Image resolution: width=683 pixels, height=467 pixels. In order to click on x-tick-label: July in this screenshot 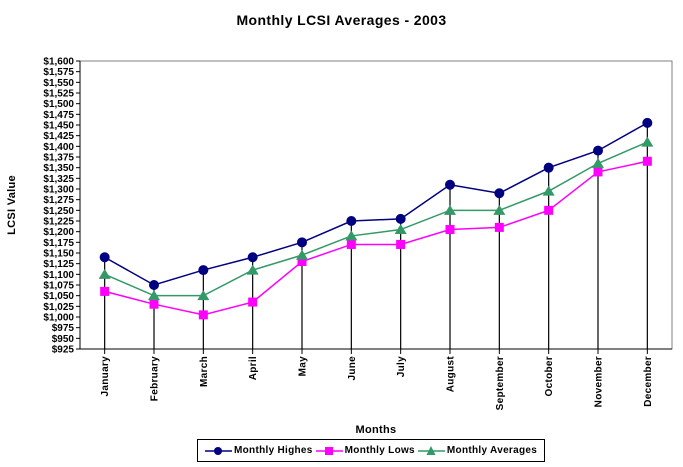, I will do `click(401, 366)`.